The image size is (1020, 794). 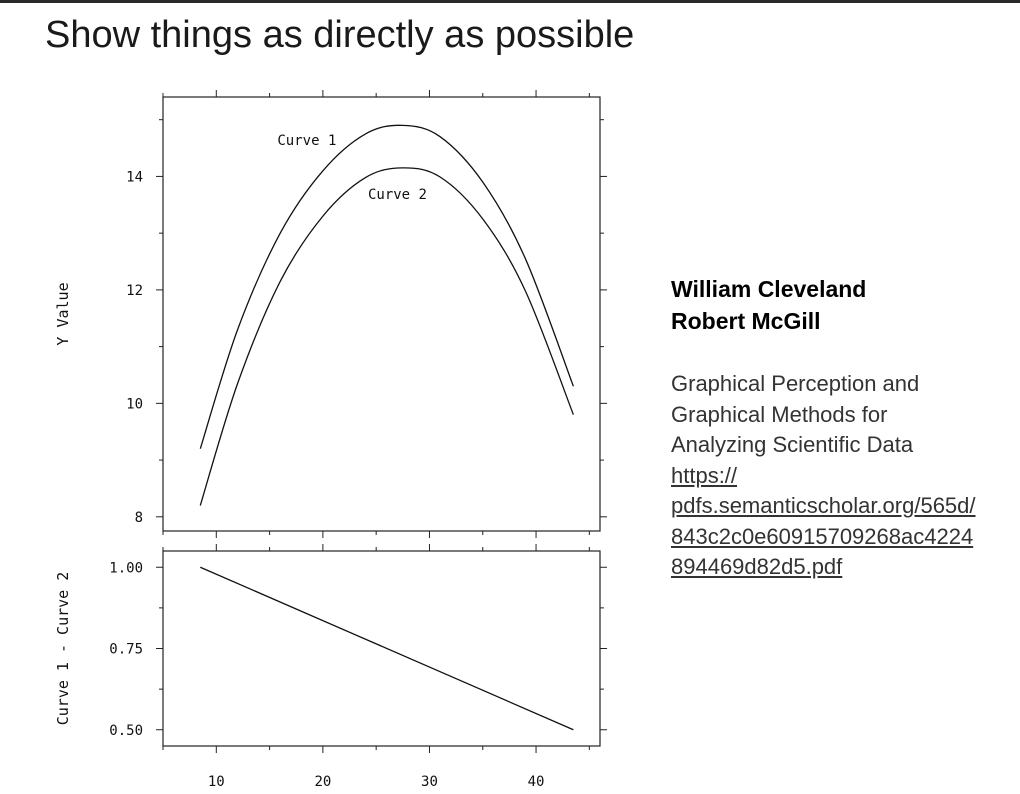 What do you see at coordinates (63, 649) in the screenshot?
I see `bottom-y-axis-label: Curve 1 - Curve 2` at bounding box center [63, 649].